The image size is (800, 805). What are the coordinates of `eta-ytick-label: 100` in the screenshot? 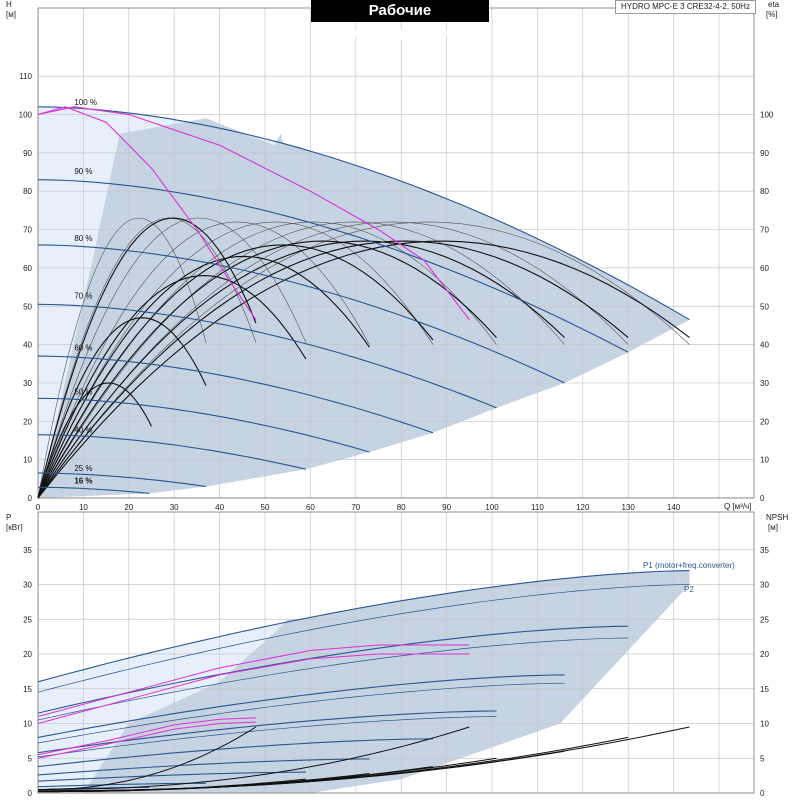 It's located at (767, 115).